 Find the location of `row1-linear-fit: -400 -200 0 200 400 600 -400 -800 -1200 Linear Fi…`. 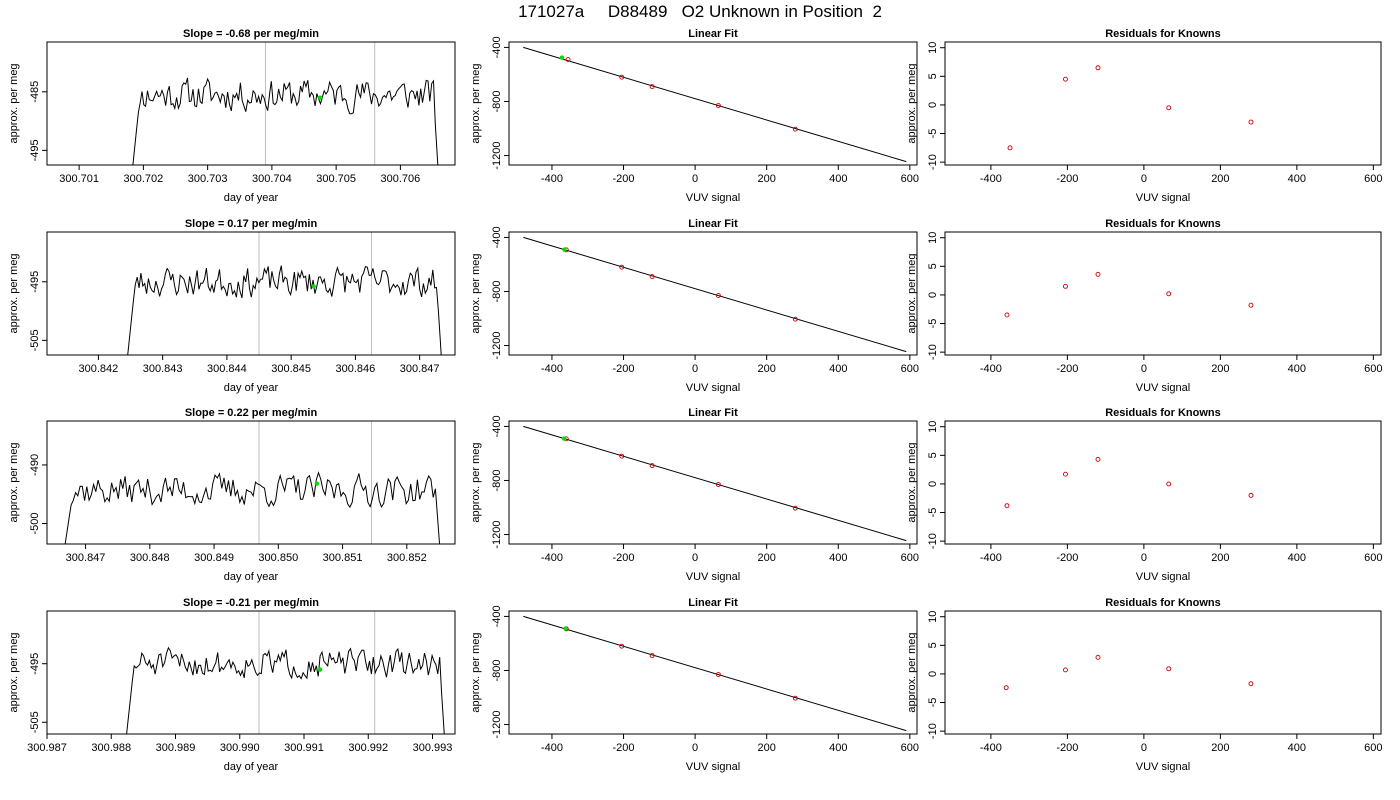

row1-linear-fit: -400 -200 0 200 400 600 -400 -800 -1200 Linear Fi… is located at coordinates (694, 116).